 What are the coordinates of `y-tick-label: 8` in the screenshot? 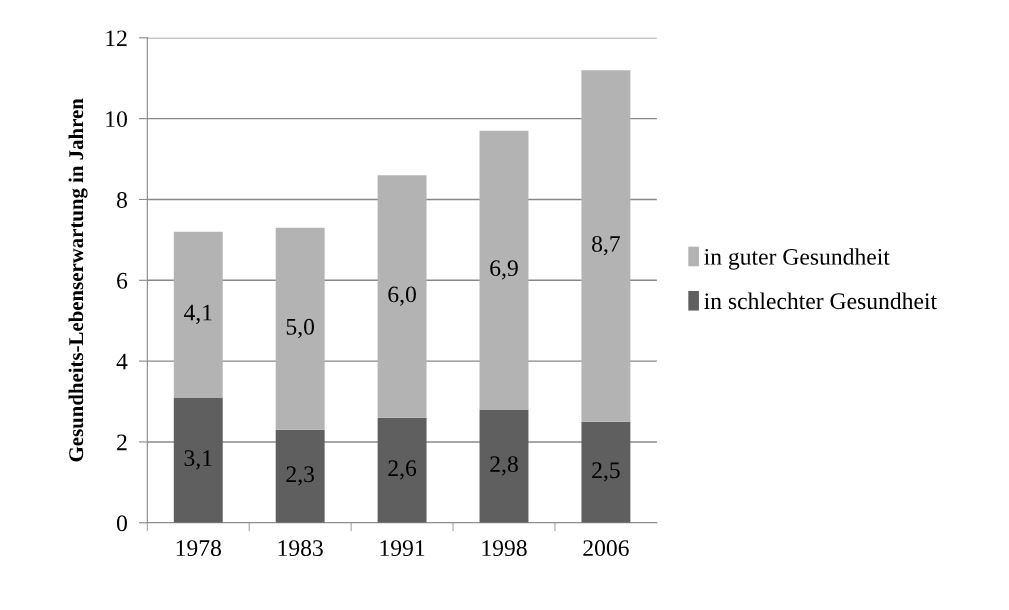 It's located at (121, 199).